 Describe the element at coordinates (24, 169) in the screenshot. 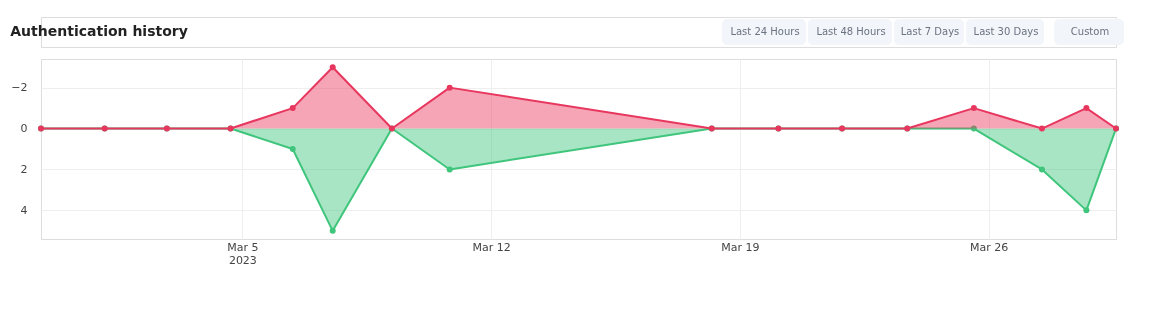

I see `y-tick-label: 2` at that location.